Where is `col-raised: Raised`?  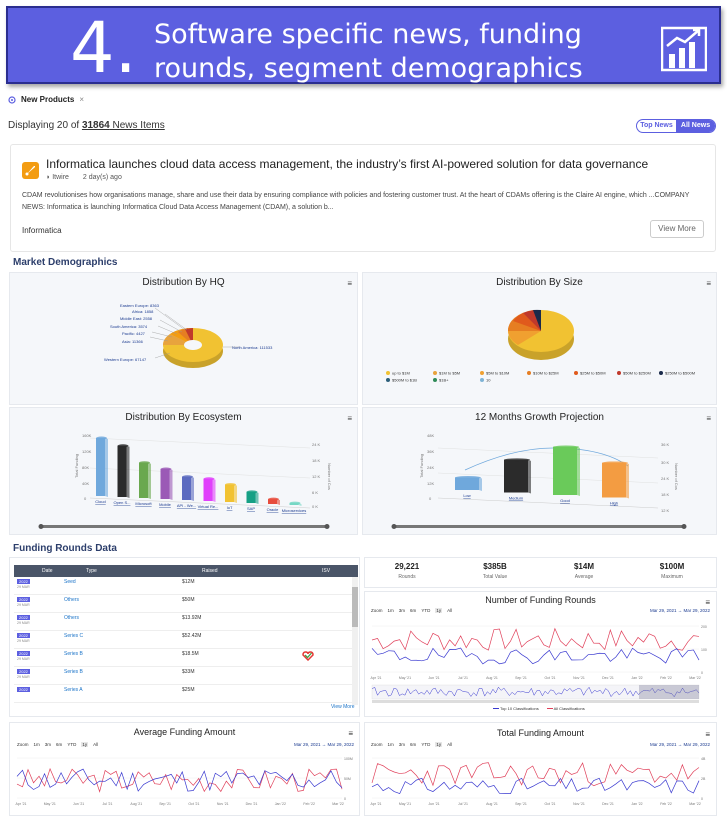 col-raised: Raised is located at coordinates (210, 571).